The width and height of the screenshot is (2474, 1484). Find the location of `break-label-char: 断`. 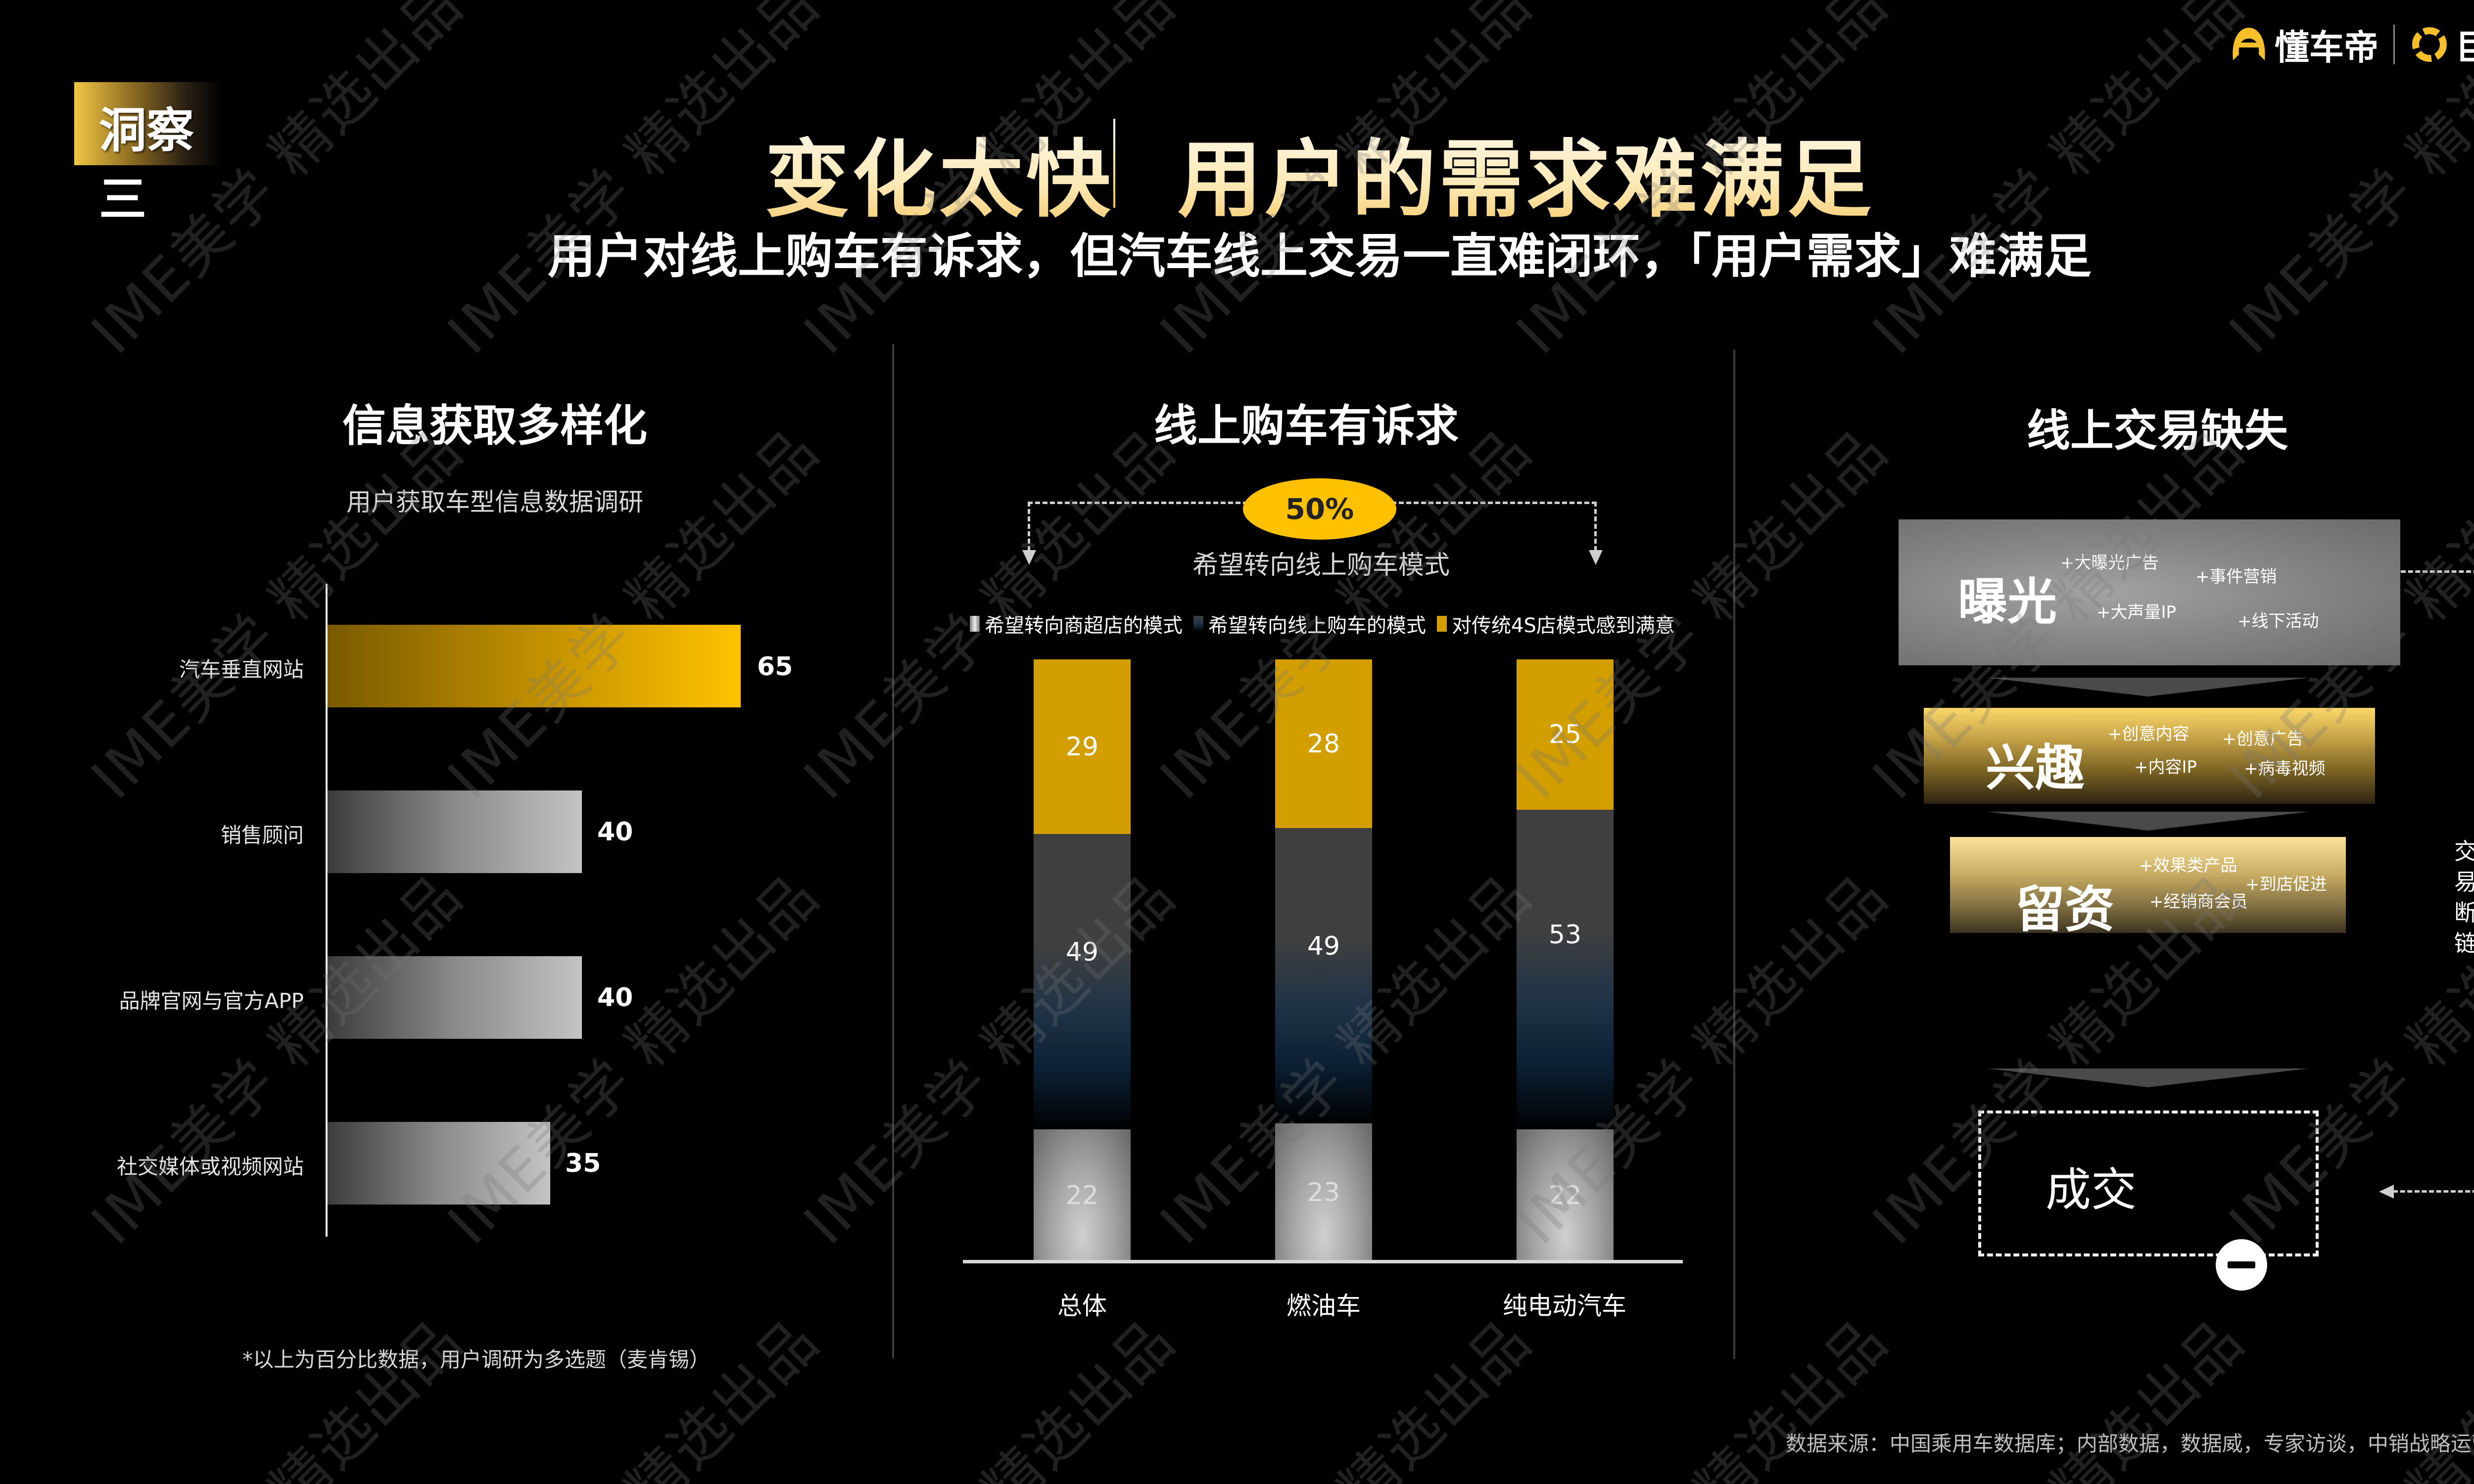

break-label-char: 断 is located at coordinates (2464, 912).